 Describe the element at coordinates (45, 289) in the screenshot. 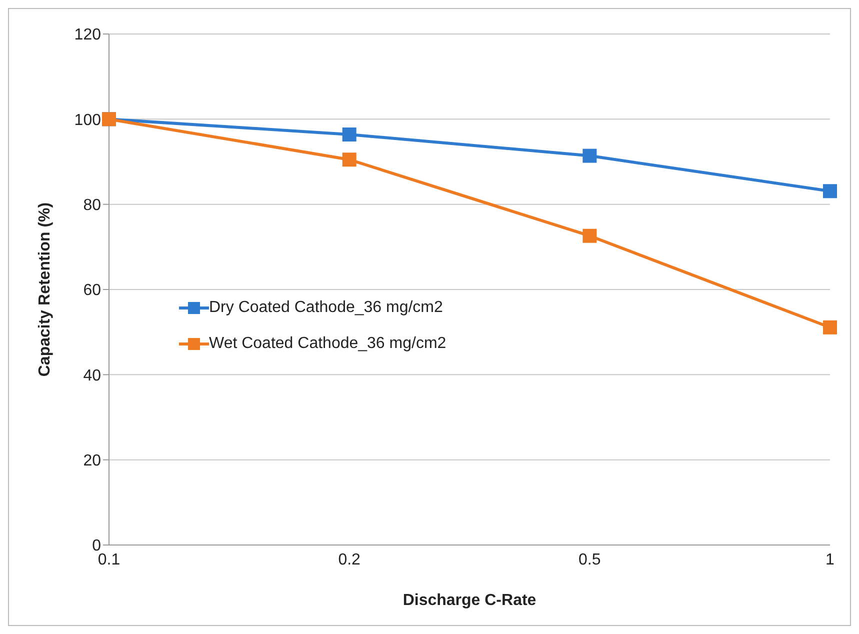

I see `y-axis-title: Capacity Retention (%)` at that location.